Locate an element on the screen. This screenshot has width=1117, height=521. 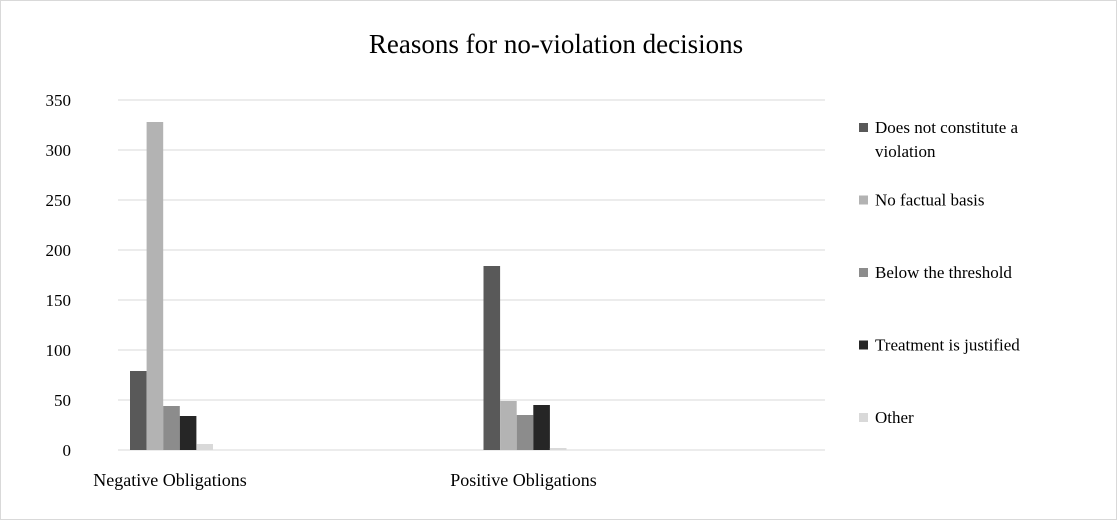
legend-item: No factual basis is located at coordinates (922, 200).